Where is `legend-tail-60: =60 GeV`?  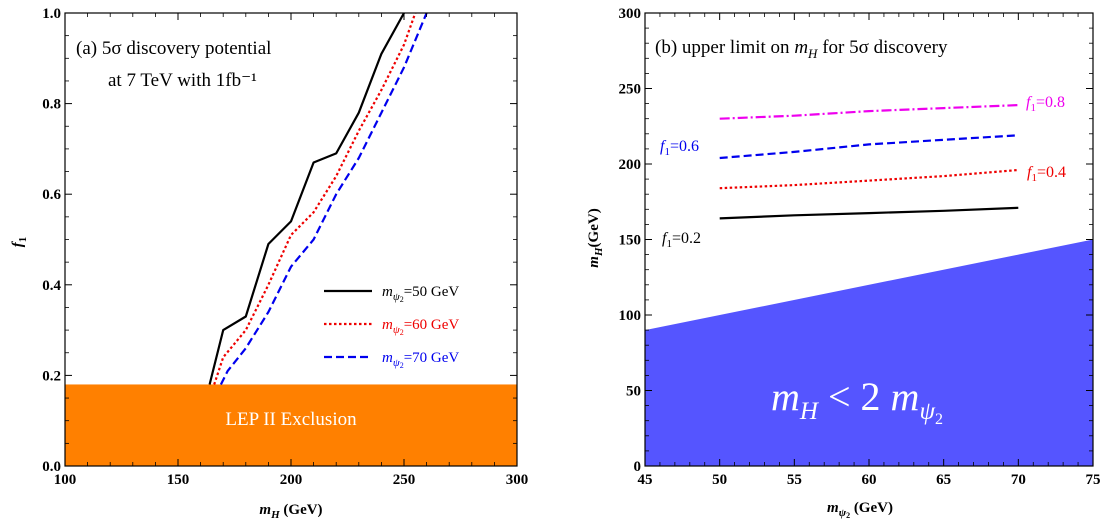 legend-tail-60: =60 GeV is located at coordinates (432, 325).